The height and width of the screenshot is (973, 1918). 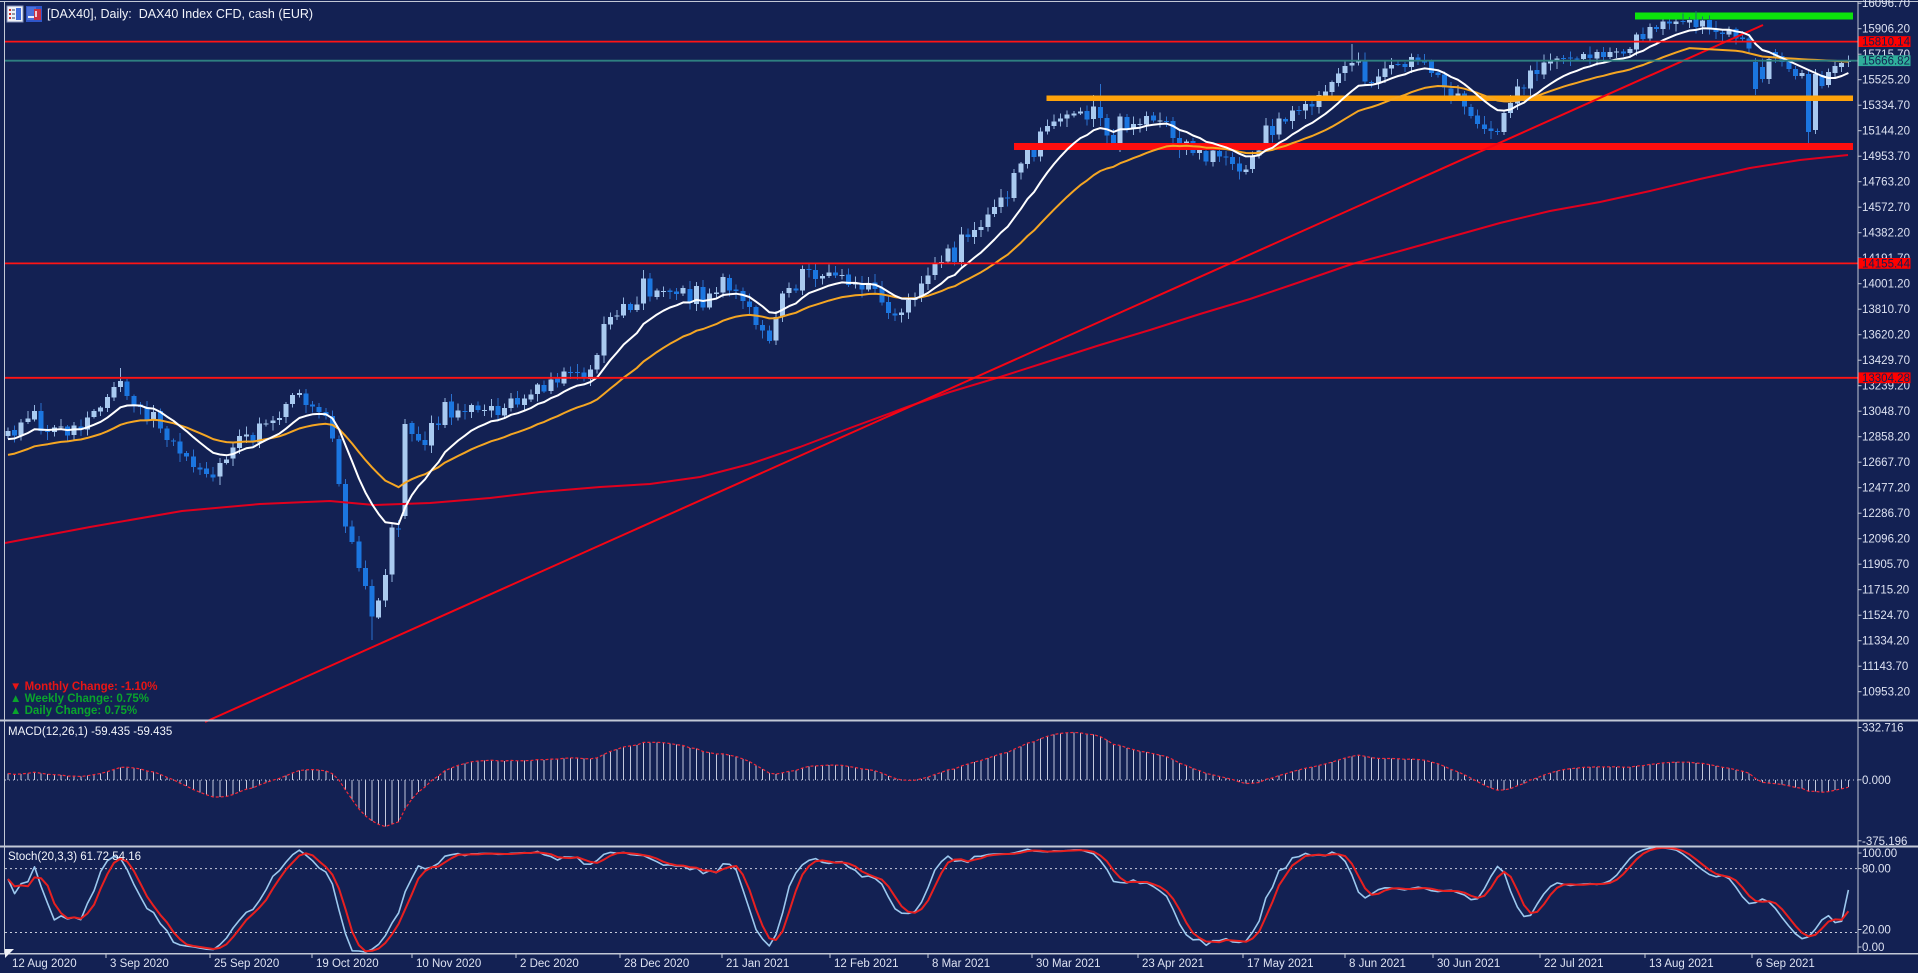 What do you see at coordinates (1885, 667) in the screenshot?
I see `svg-text: 11143.70` at bounding box center [1885, 667].